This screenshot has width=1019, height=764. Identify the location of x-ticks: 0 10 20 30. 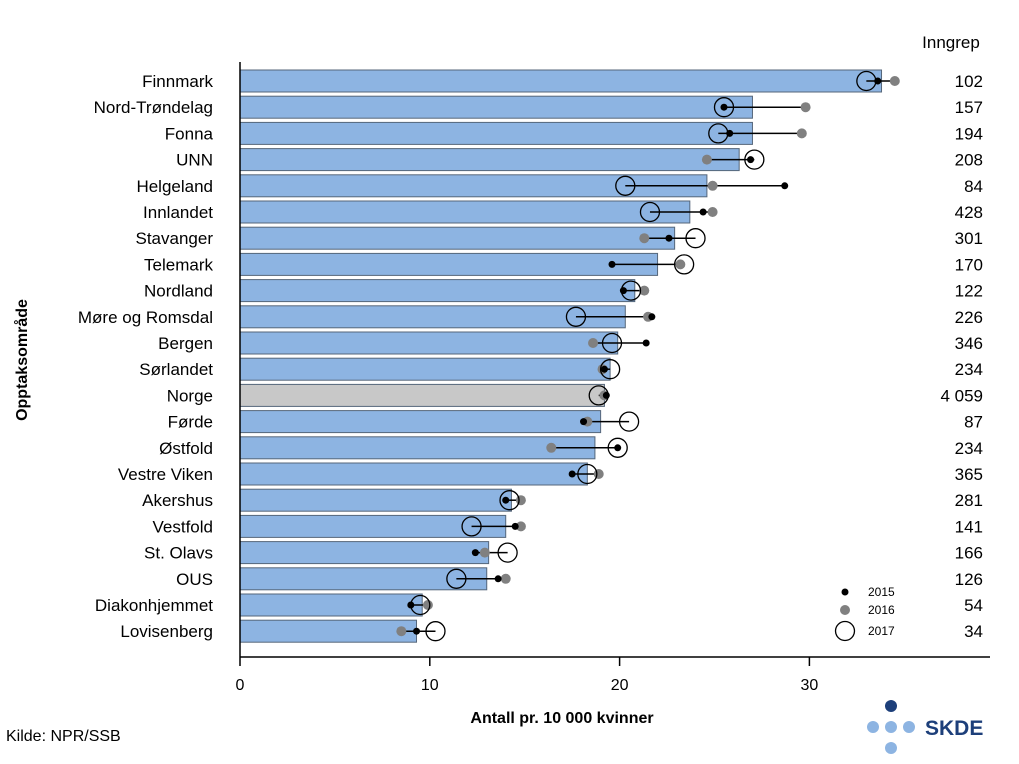
(527, 675).